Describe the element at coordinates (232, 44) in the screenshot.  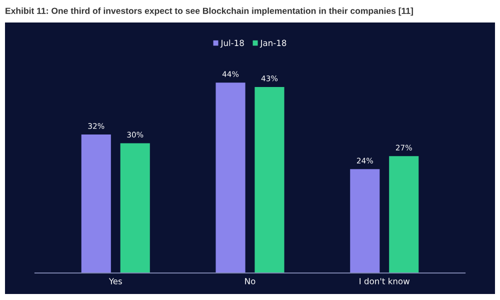
I see `legend-label: Jul-18` at that location.